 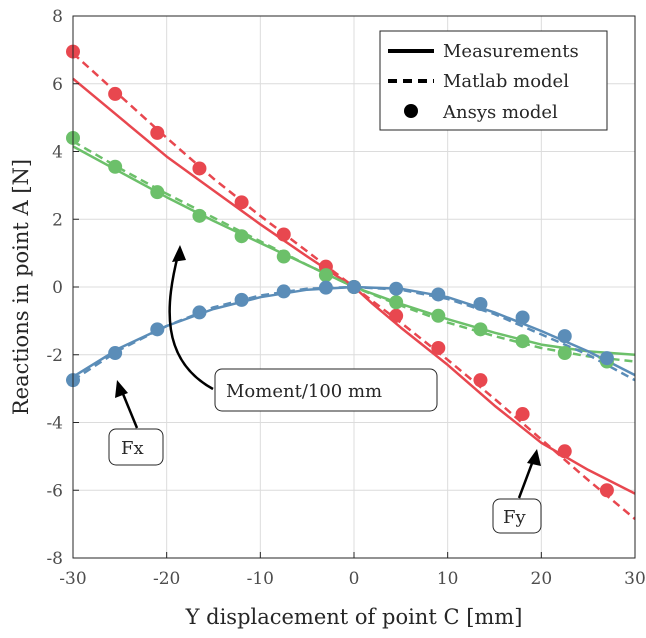 I want to click on fx-label-box, so click(x=136, y=447).